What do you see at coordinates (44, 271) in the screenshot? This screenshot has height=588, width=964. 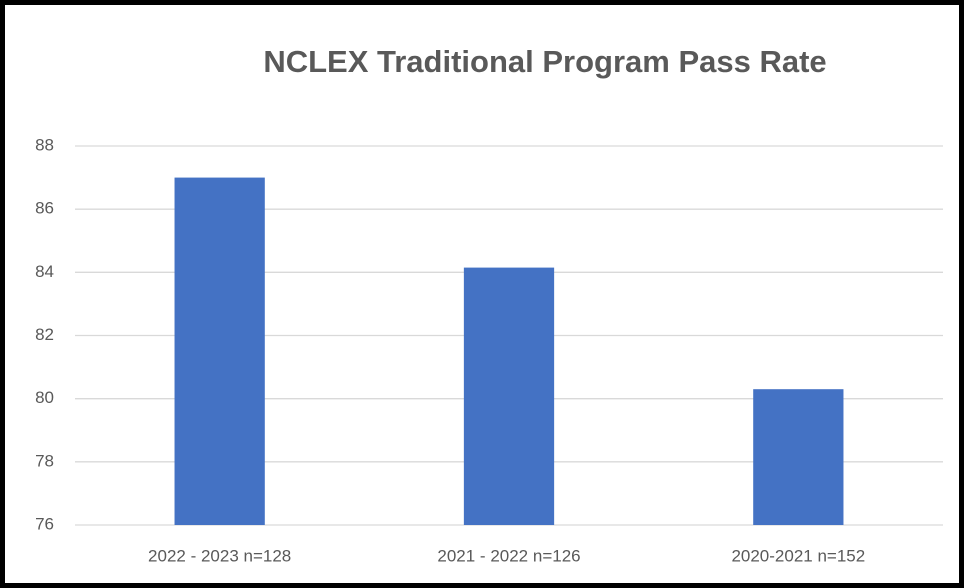 I see `y-tick-label: 84` at bounding box center [44, 271].